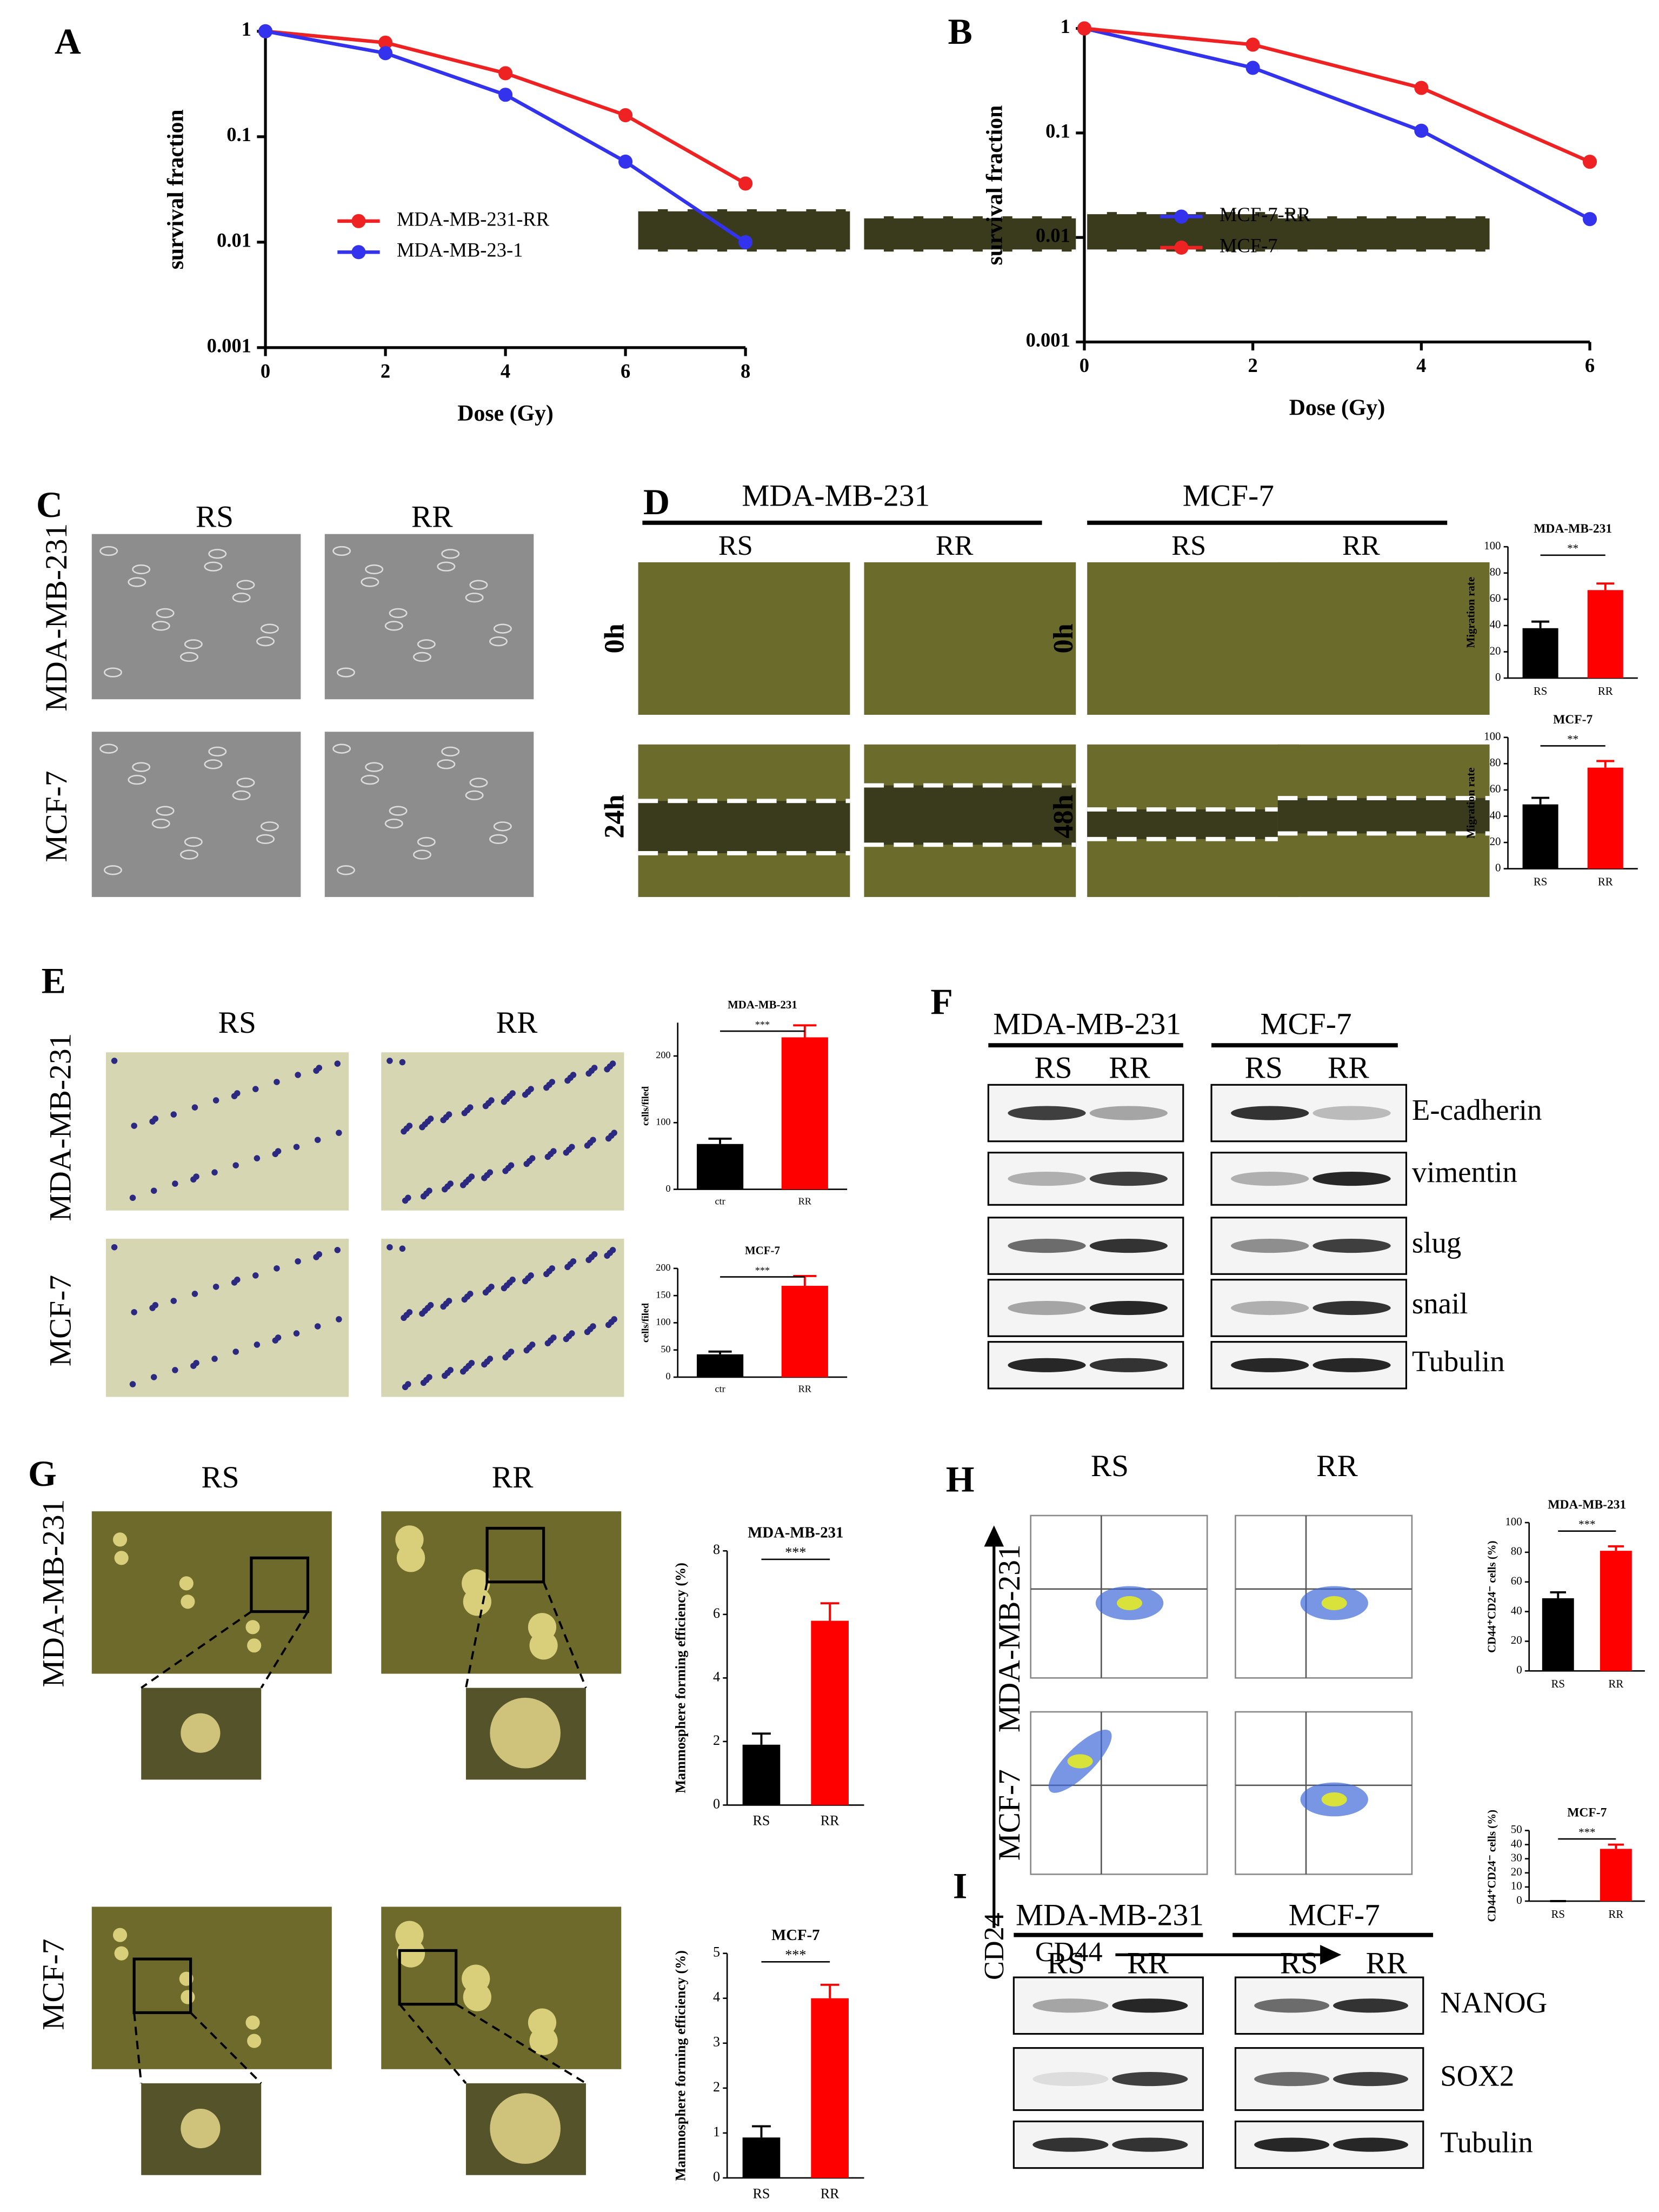 This screenshot has height=2212, width=1659. Describe the element at coordinates (795, 1935) in the screenshot. I see `chart-title: MCF-7` at that location.